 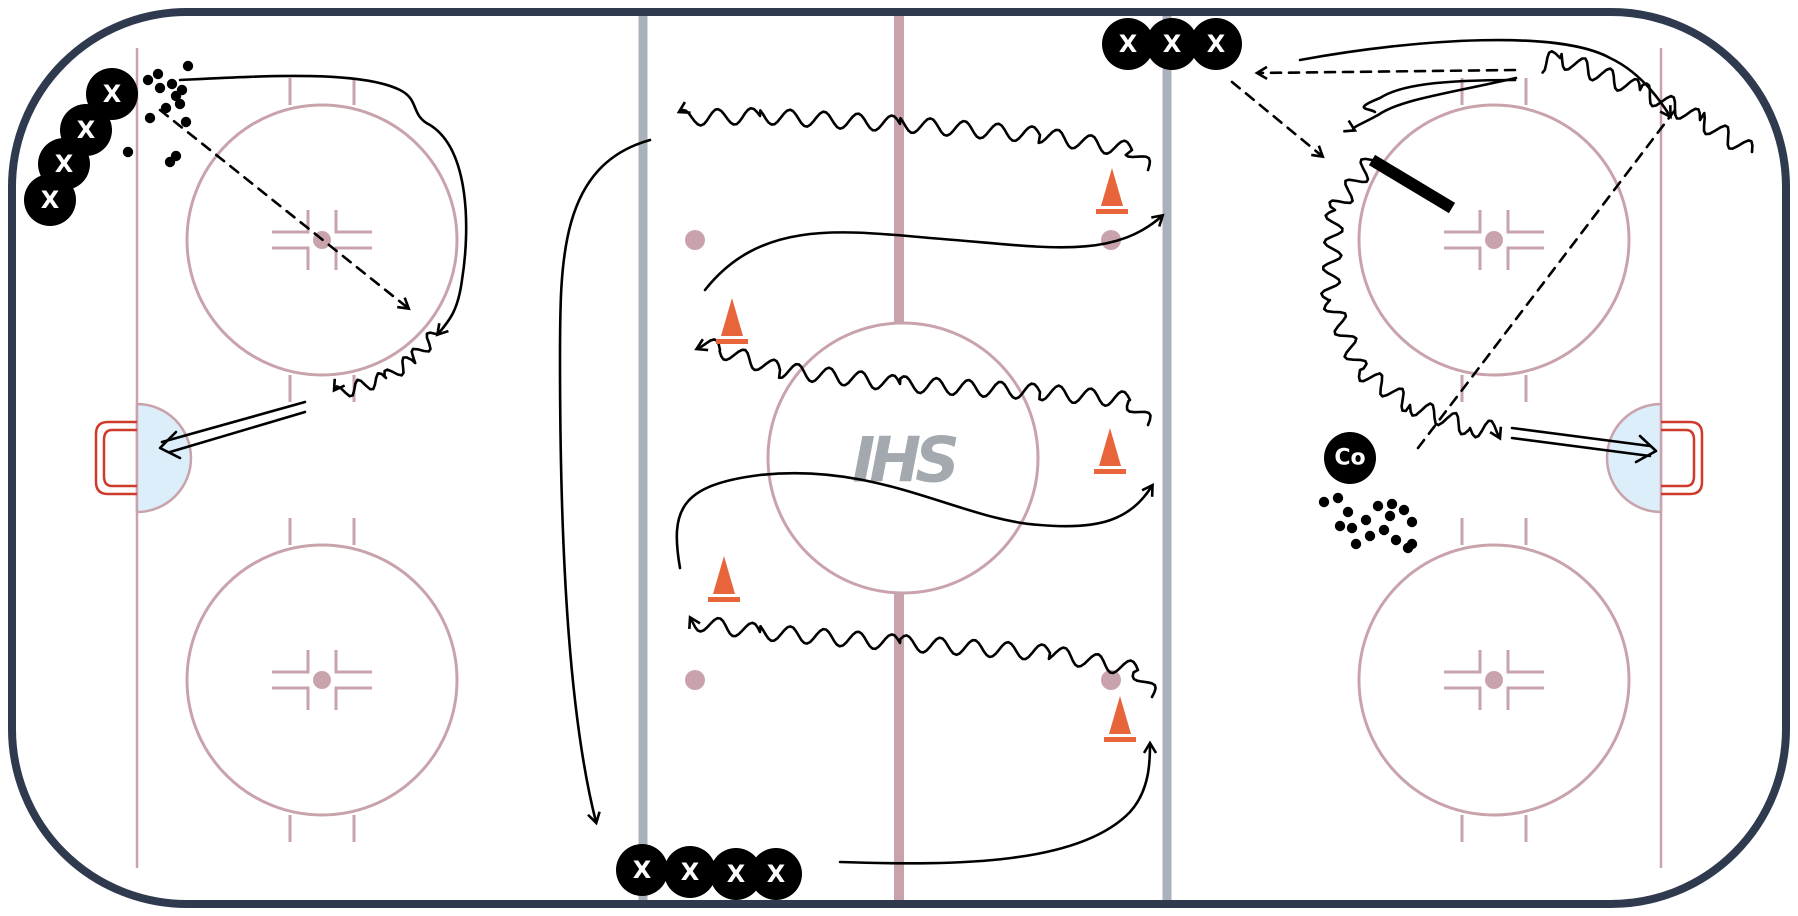 I want to click on crease-right, so click(x=1634, y=458).